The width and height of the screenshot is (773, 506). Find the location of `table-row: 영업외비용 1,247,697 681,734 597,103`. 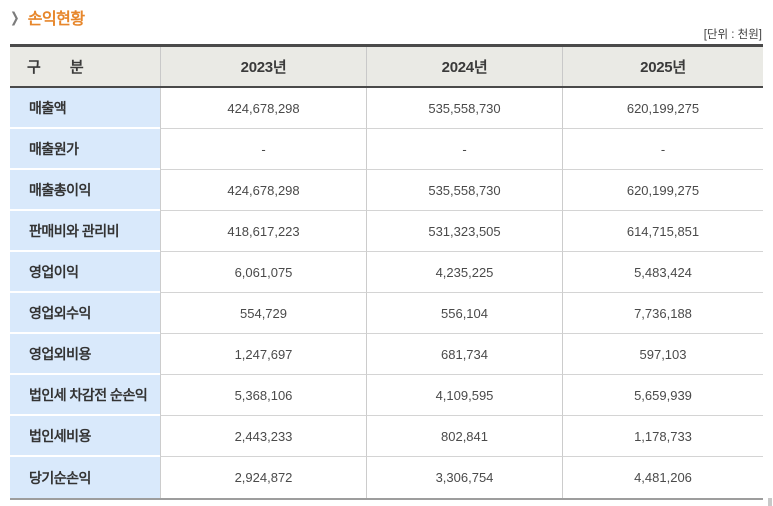

table-row: 영업외비용 1,247,697 681,734 597,103 is located at coordinates (386, 354).